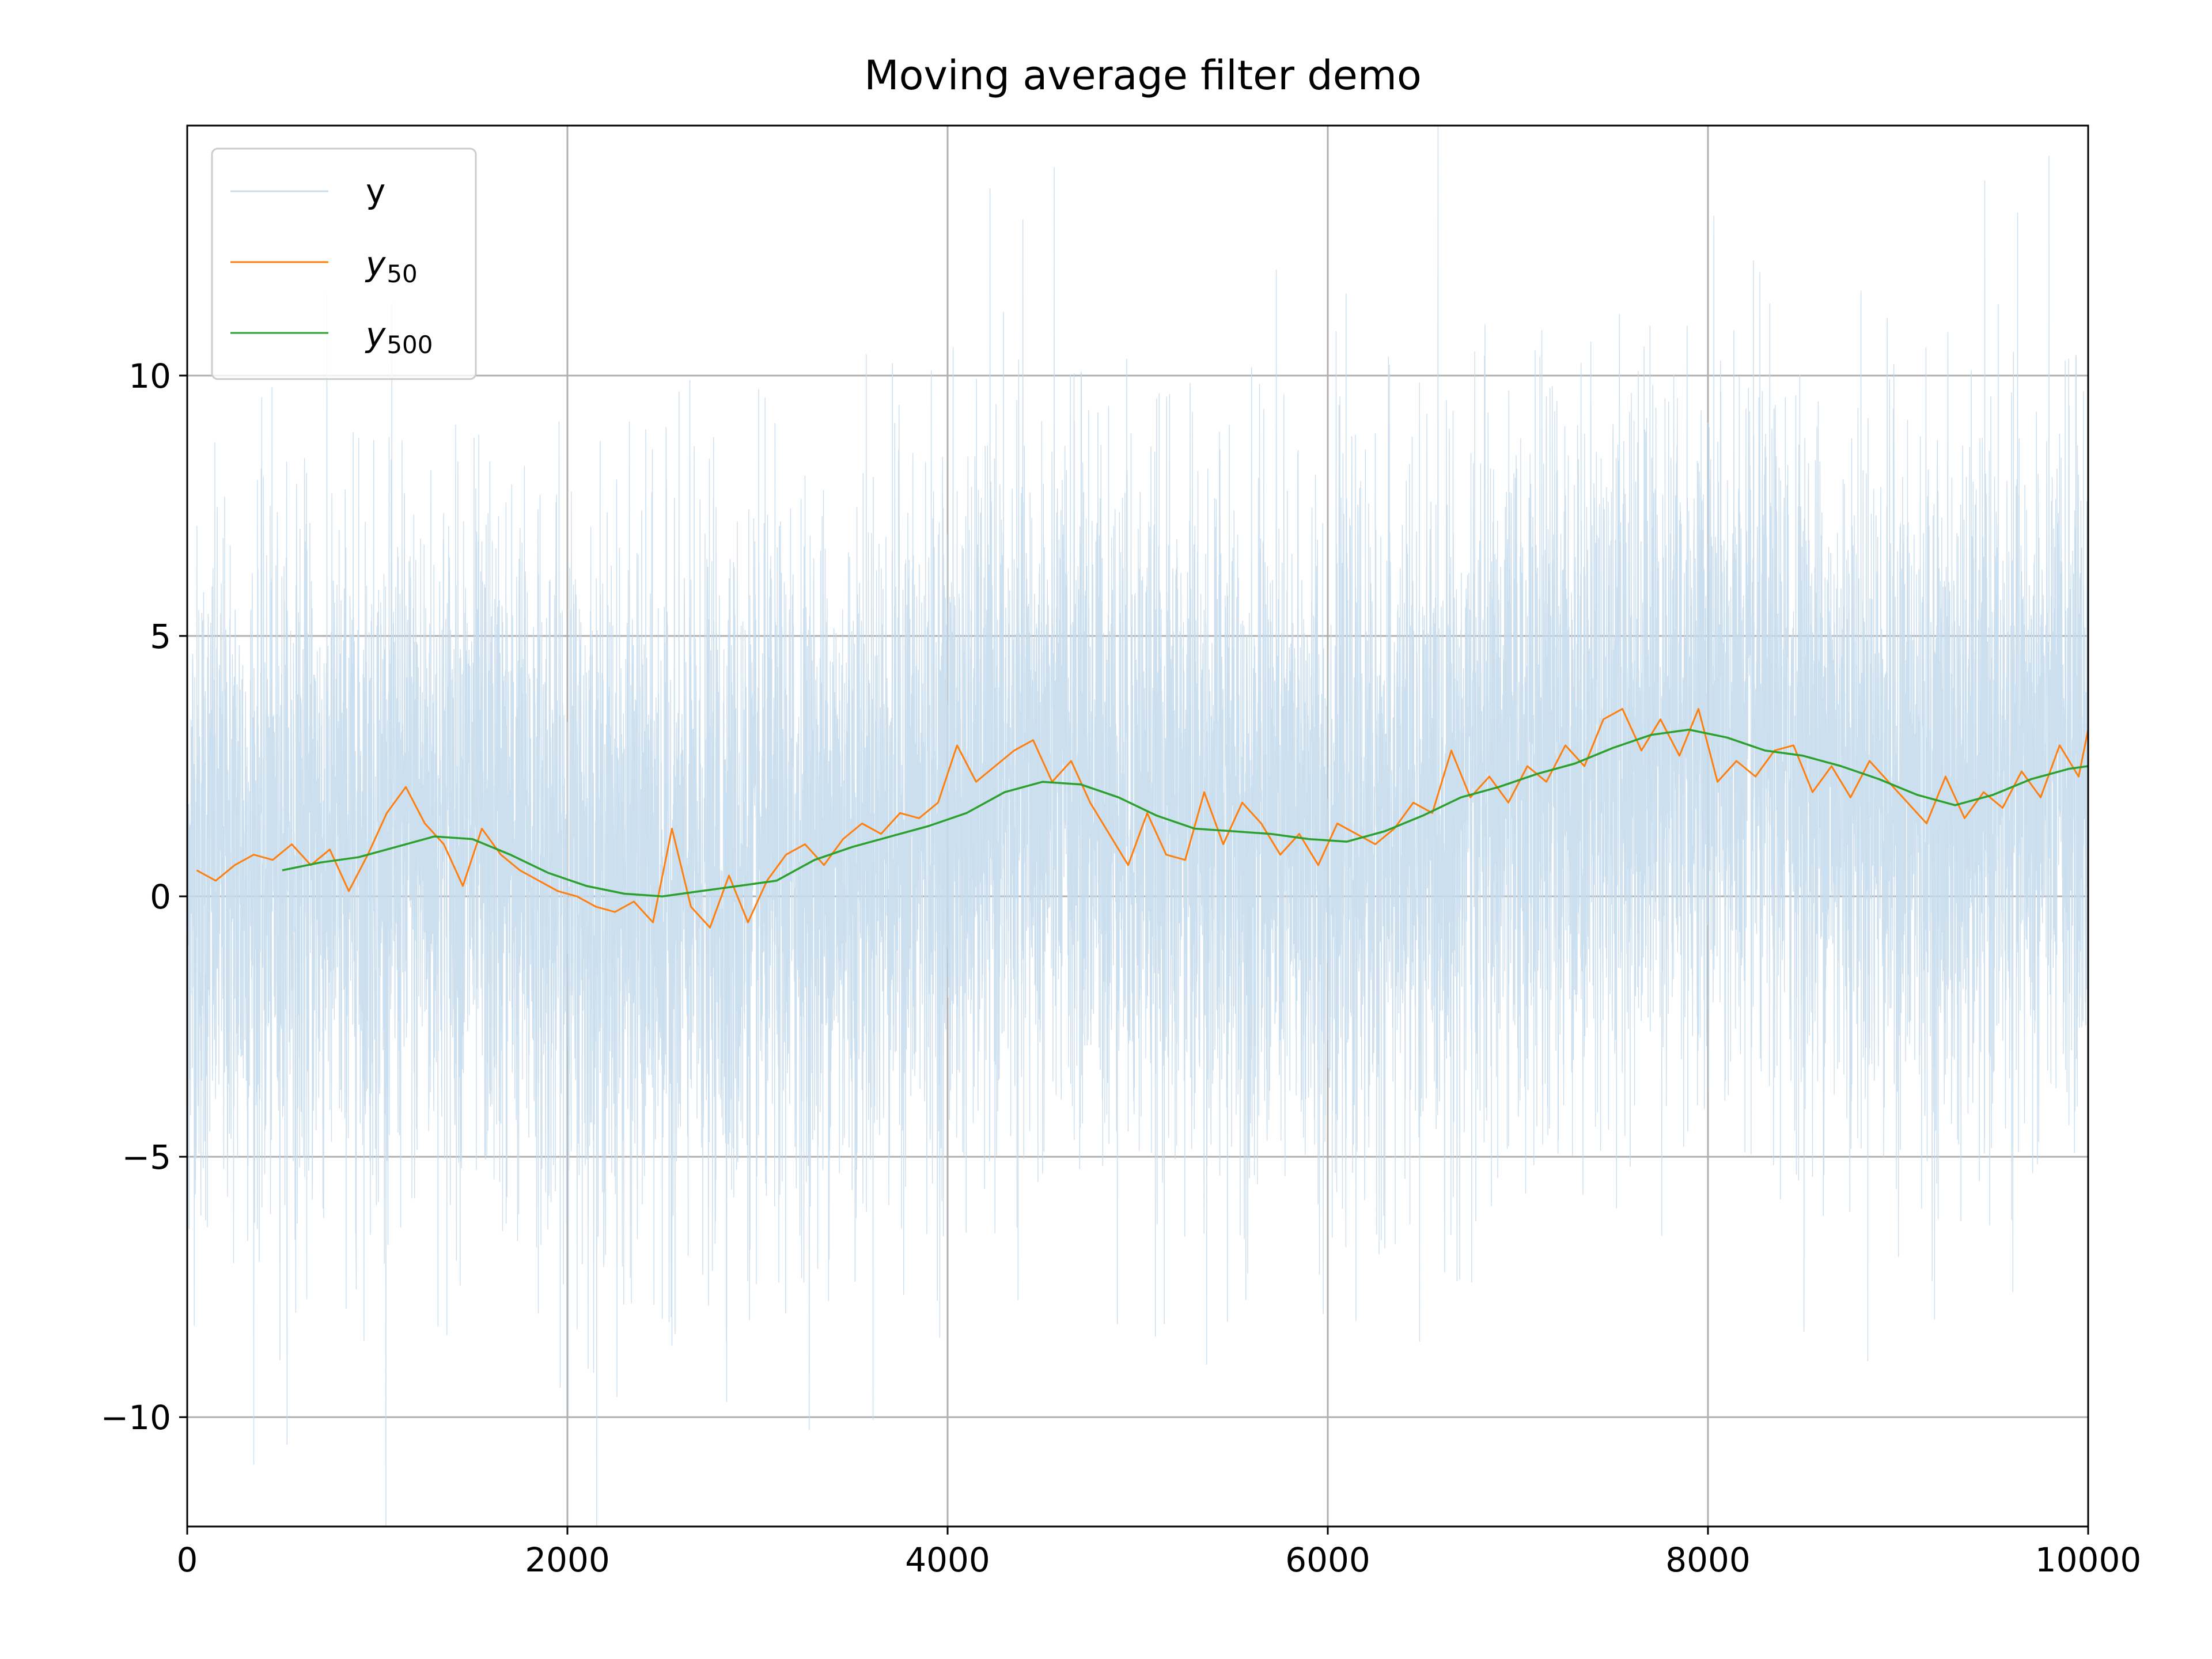 The height and width of the screenshot is (1659, 2212). I want to click on y-tick-label-5: 5, so click(160, 636).